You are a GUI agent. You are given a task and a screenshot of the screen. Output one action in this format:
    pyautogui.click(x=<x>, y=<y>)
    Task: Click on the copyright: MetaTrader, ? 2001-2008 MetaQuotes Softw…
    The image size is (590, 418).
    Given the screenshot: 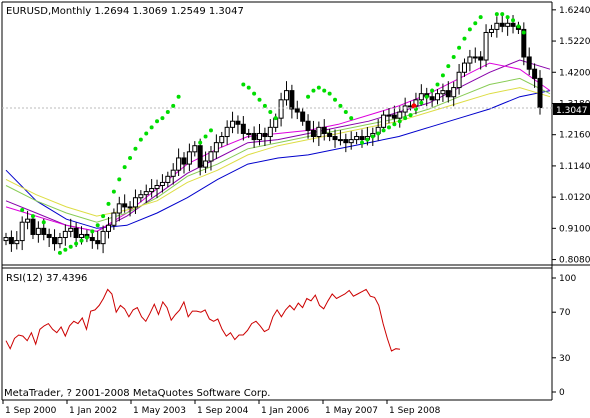 What is the action you would take?
    pyautogui.click(x=137, y=393)
    